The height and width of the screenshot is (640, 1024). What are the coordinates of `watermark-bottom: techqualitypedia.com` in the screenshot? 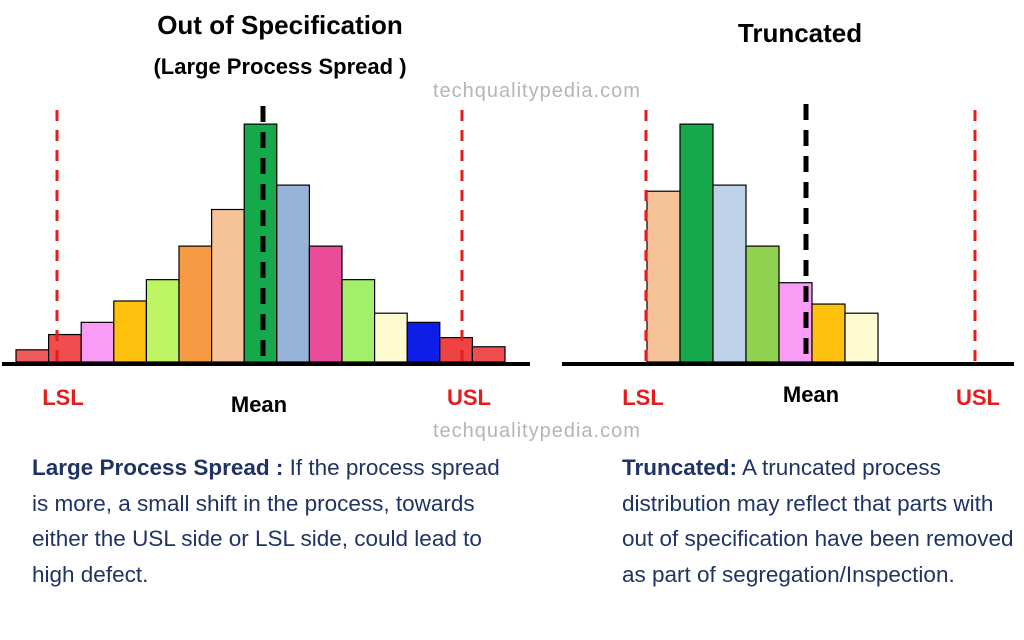 It's located at (537, 431).